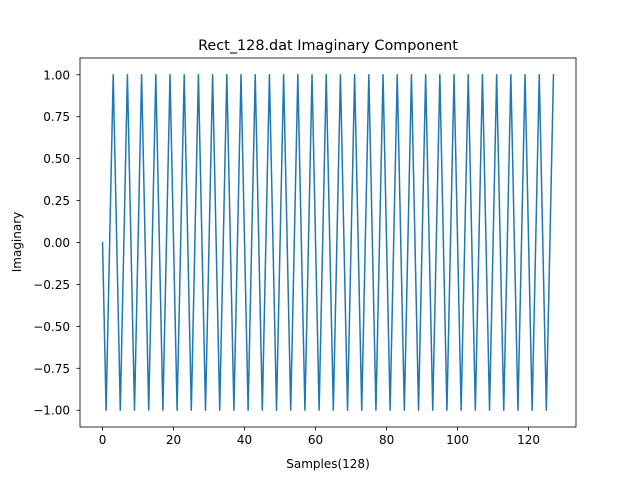 This screenshot has height=484, width=640. What do you see at coordinates (56, 75) in the screenshot?
I see `y-tick-label: 1.00` at bounding box center [56, 75].